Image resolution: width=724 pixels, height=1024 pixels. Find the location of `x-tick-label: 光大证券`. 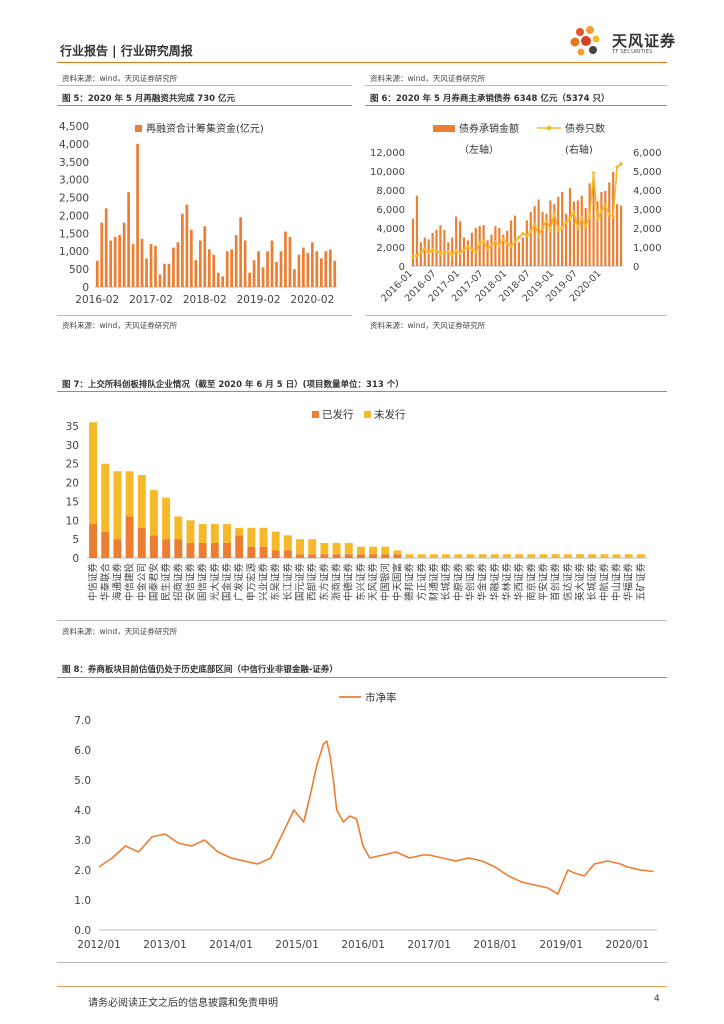

x-tick-label: 光大证券 is located at coordinates (215, 582).